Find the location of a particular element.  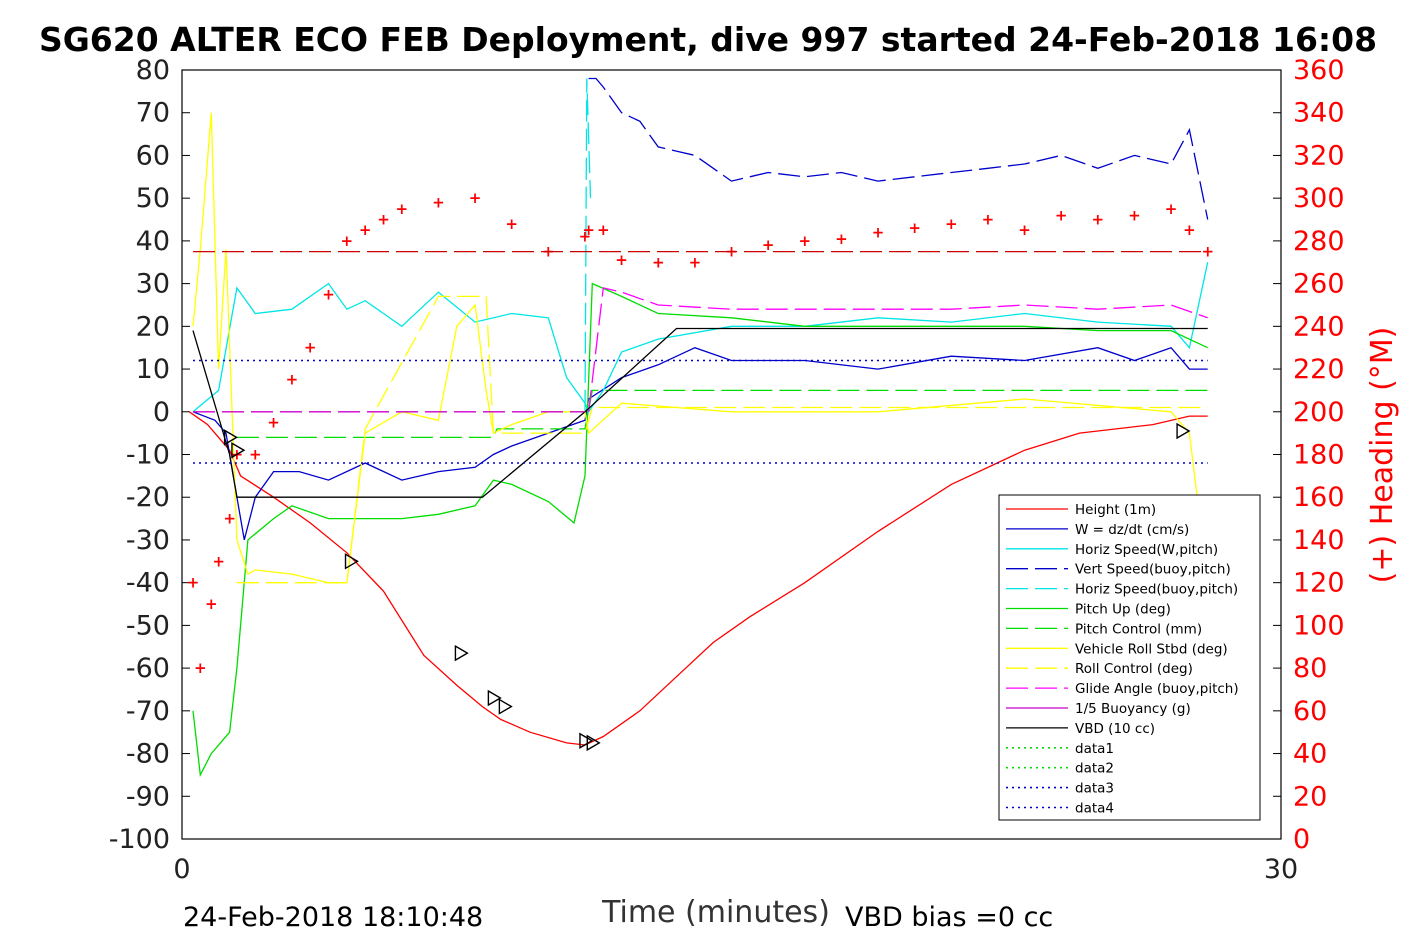

right-tick-label: 40 is located at coordinates (1310, 754).